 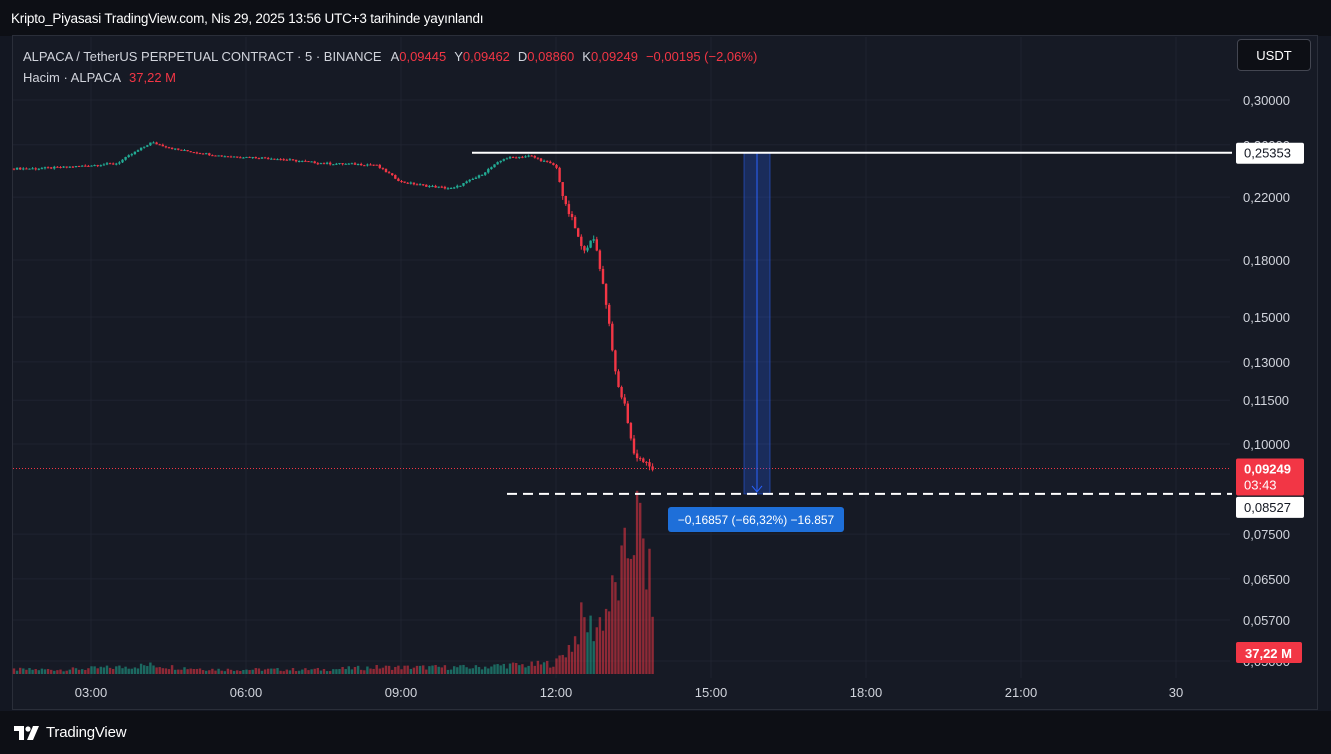 I want to click on volume-value: 37,22 M, so click(x=152, y=77).